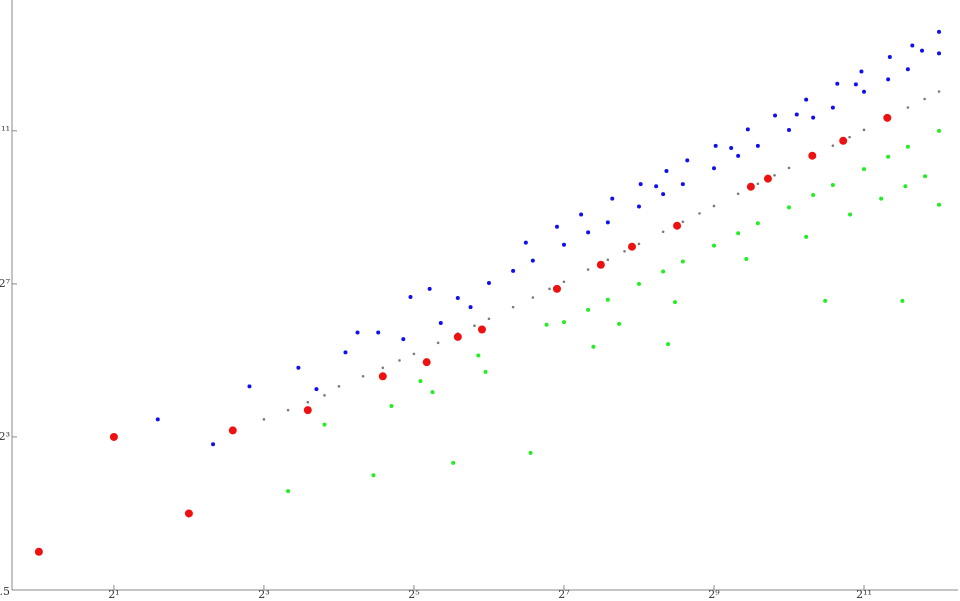  I want to click on x-tick-label: 2¹, so click(113, 594).